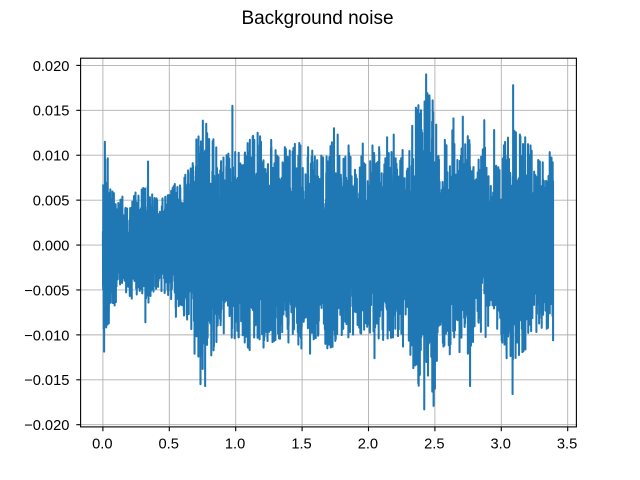  Describe the element at coordinates (368, 444) in the screenshot. I see `svg-text: 2.0` at that location.